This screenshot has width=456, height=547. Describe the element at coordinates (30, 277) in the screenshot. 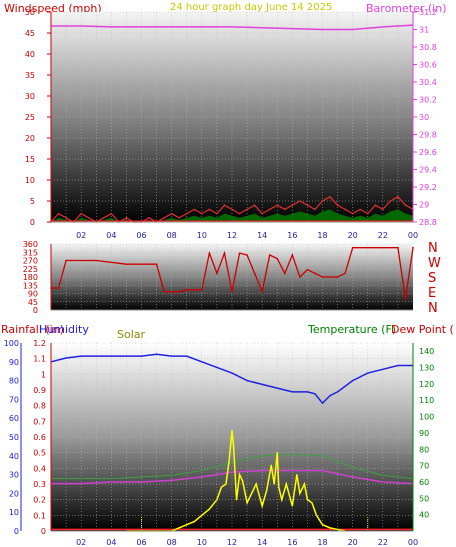

I see `direction-tick-label: 180` at that location.